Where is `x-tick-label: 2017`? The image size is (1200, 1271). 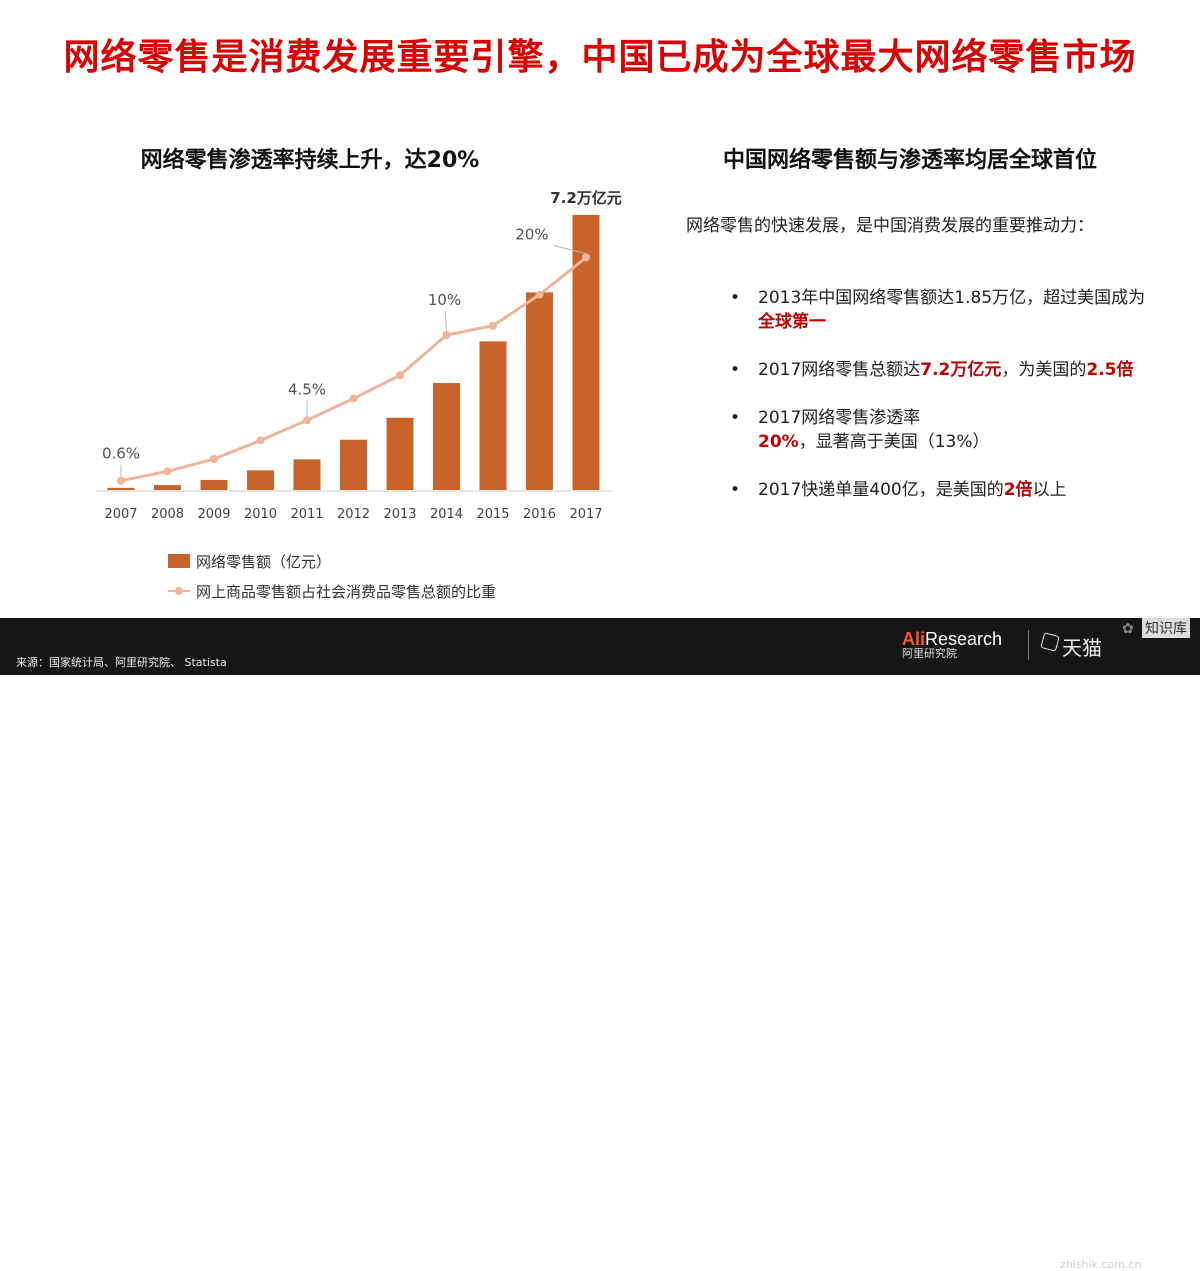
x-tick-label: 2017 is located at coordinates (585, 514).